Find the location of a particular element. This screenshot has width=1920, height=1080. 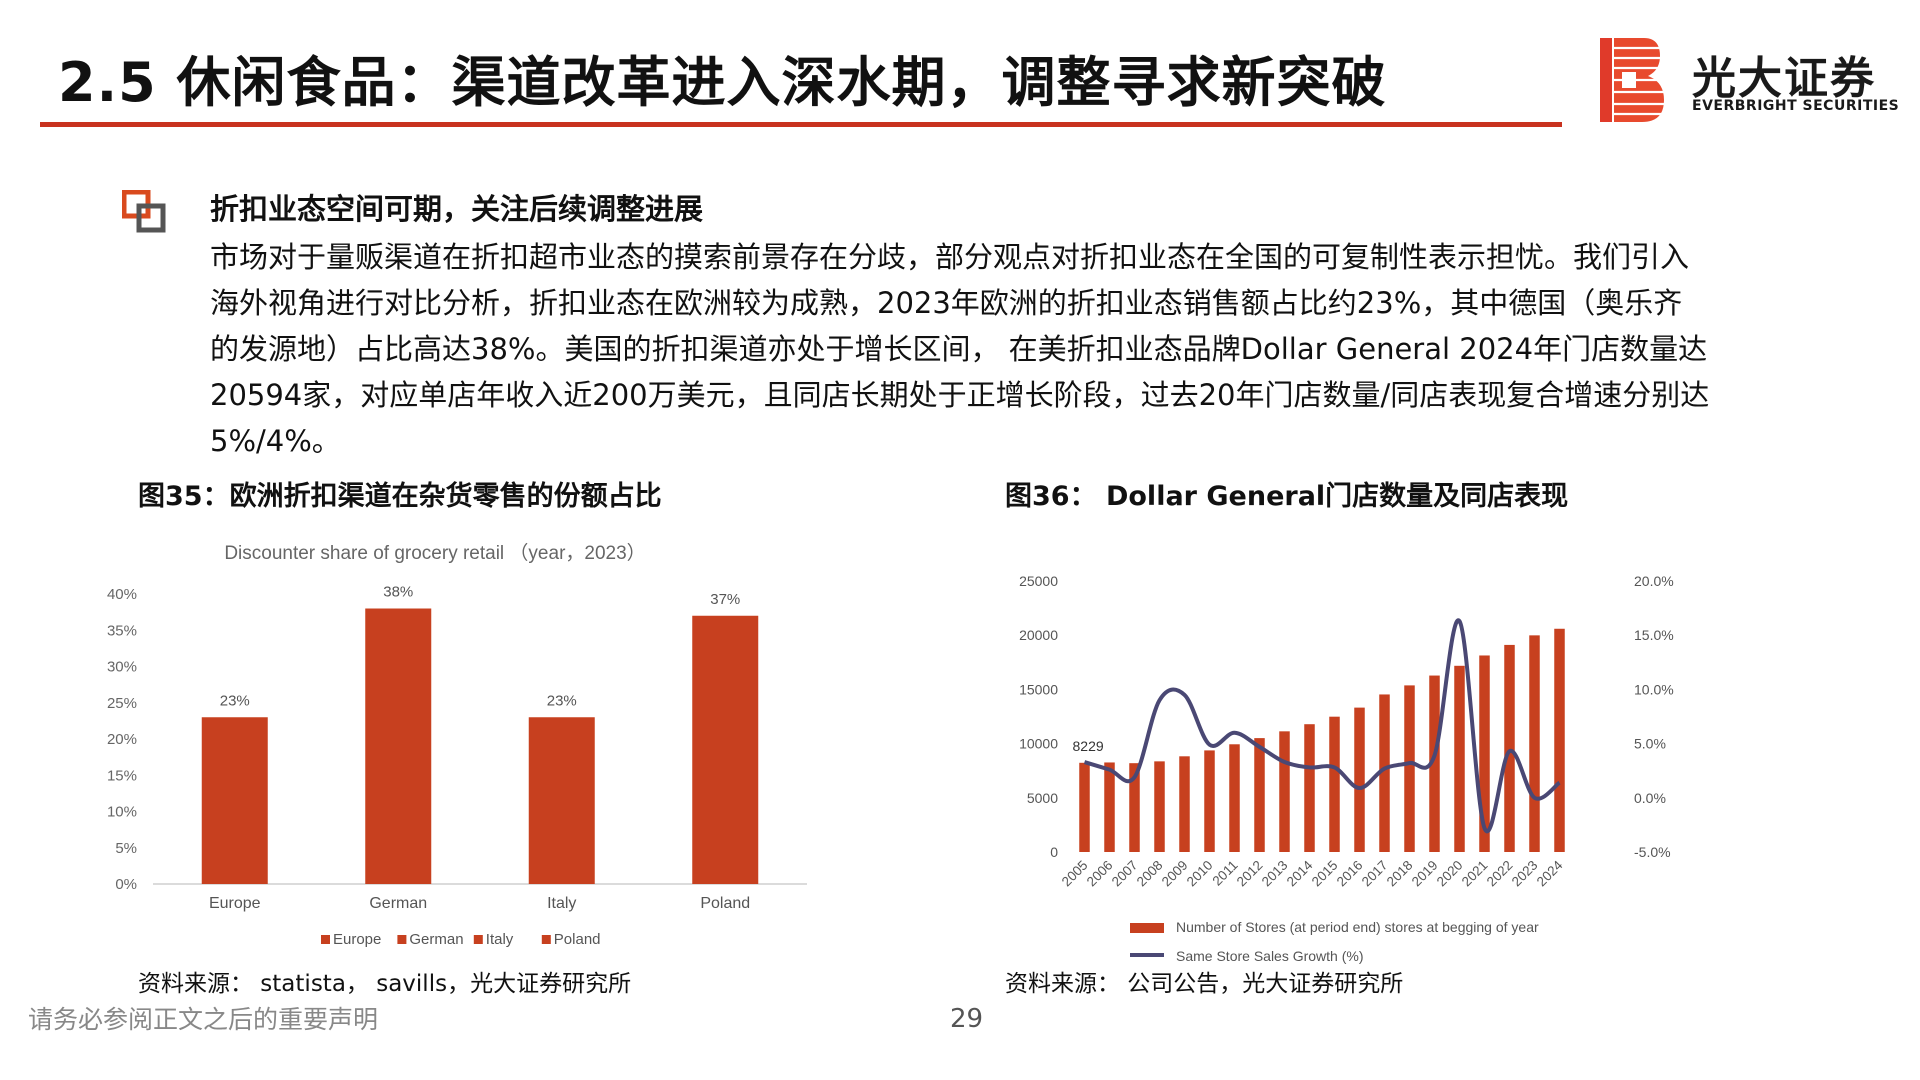

y-tick-label: 30% is located at coordinates (122, 667).